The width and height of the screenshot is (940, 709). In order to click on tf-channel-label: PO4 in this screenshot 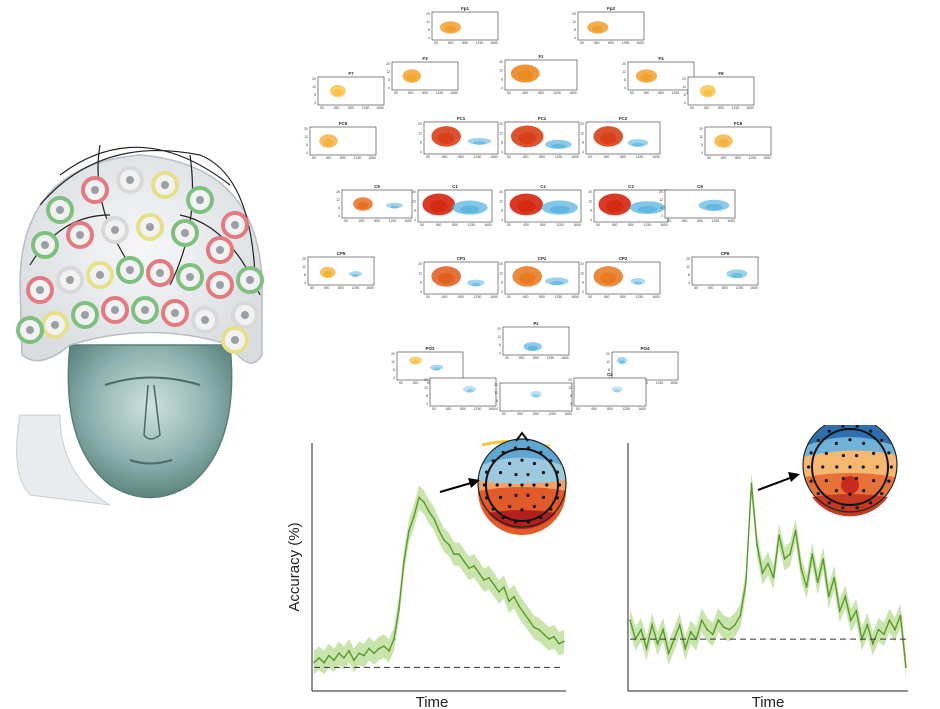, I will do `click(645, 348)`.